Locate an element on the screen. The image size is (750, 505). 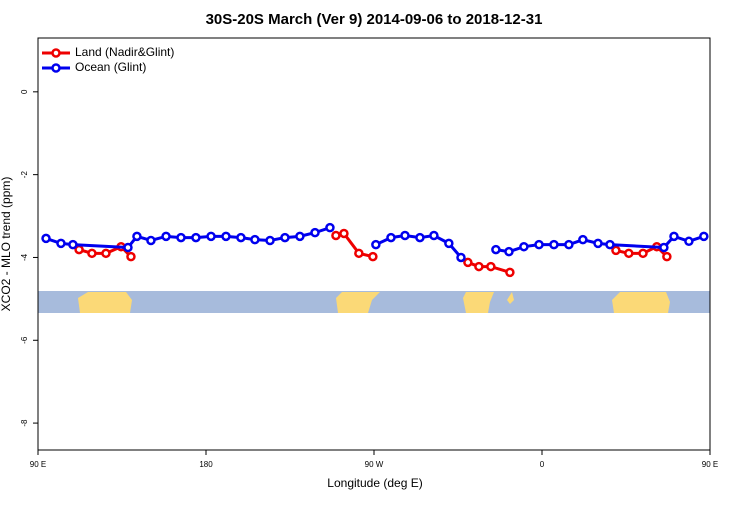
x-axis-label: Longitude (deg E) is located at coordinates (374, 483).